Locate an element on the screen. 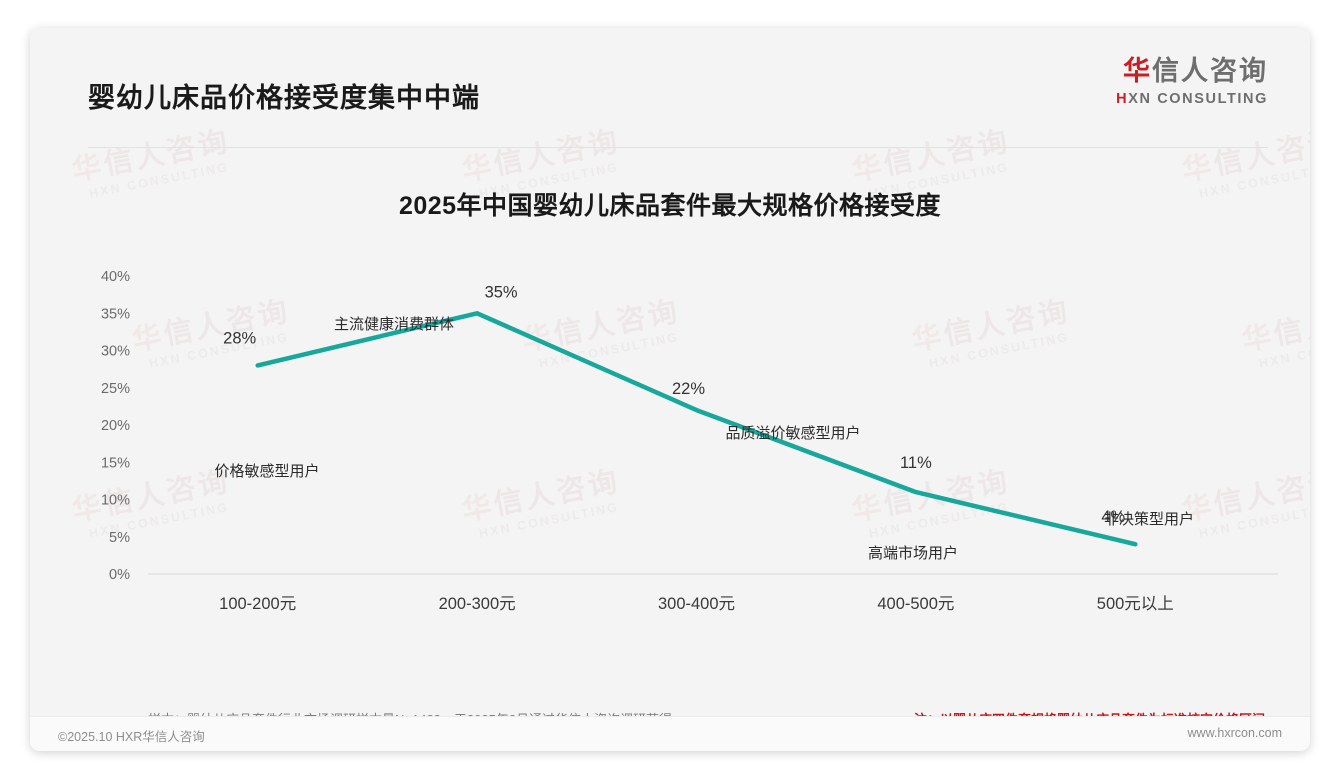  logo-english: HXN CONSULTING is located at coordinates (1168, 99).